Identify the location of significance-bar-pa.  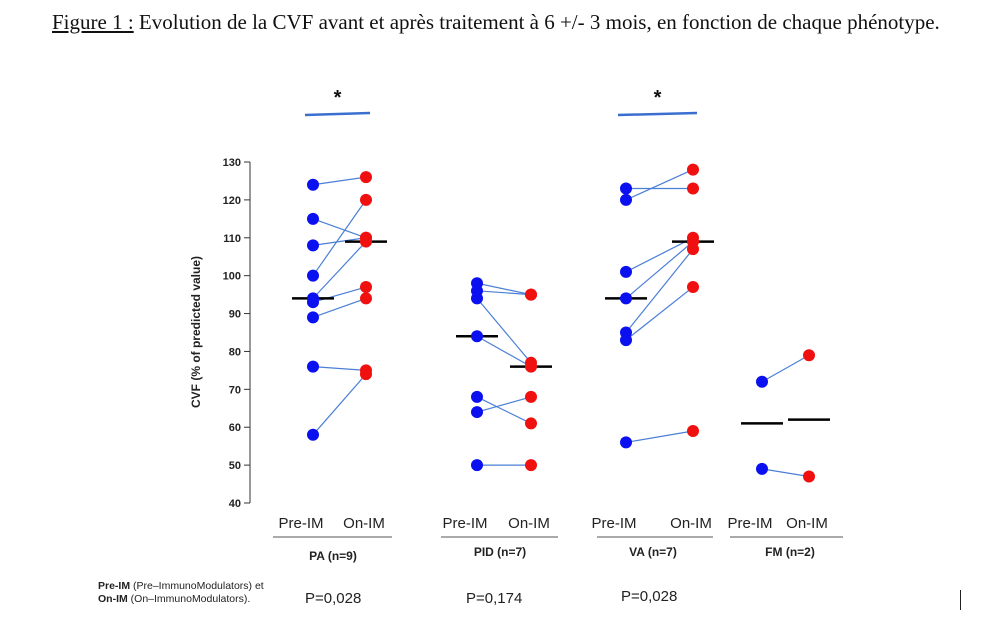
(337, 114).